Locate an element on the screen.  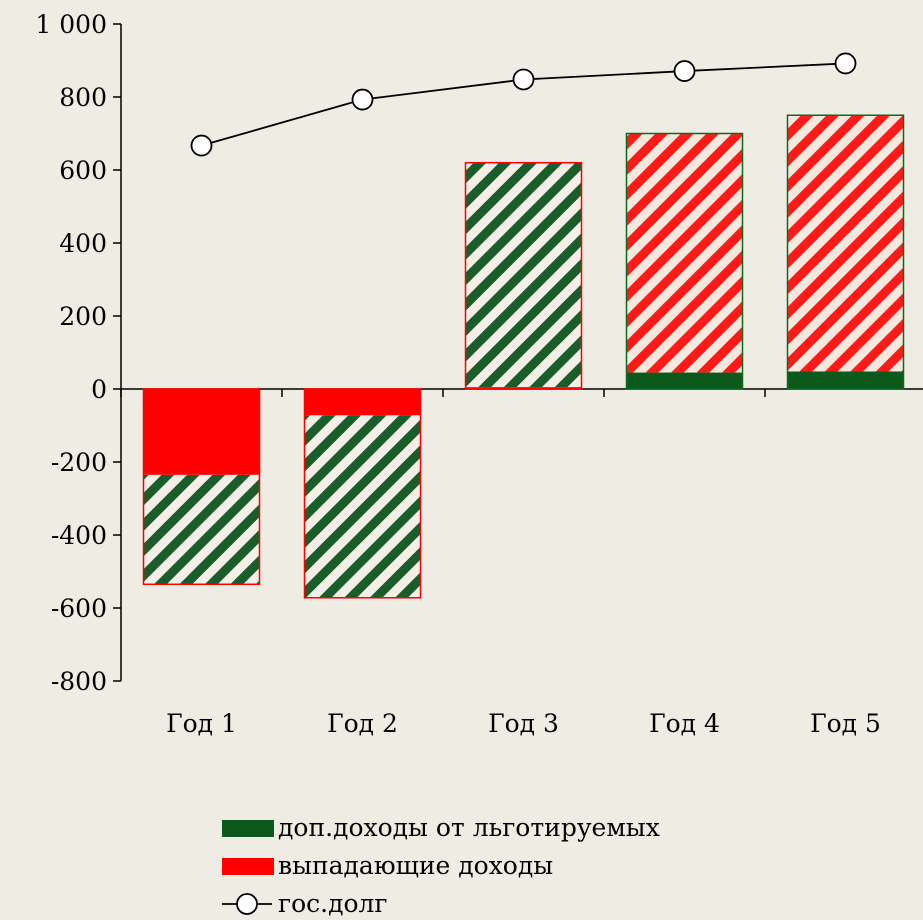
y-tick-label: 0 is located at coordinates (99, 389).